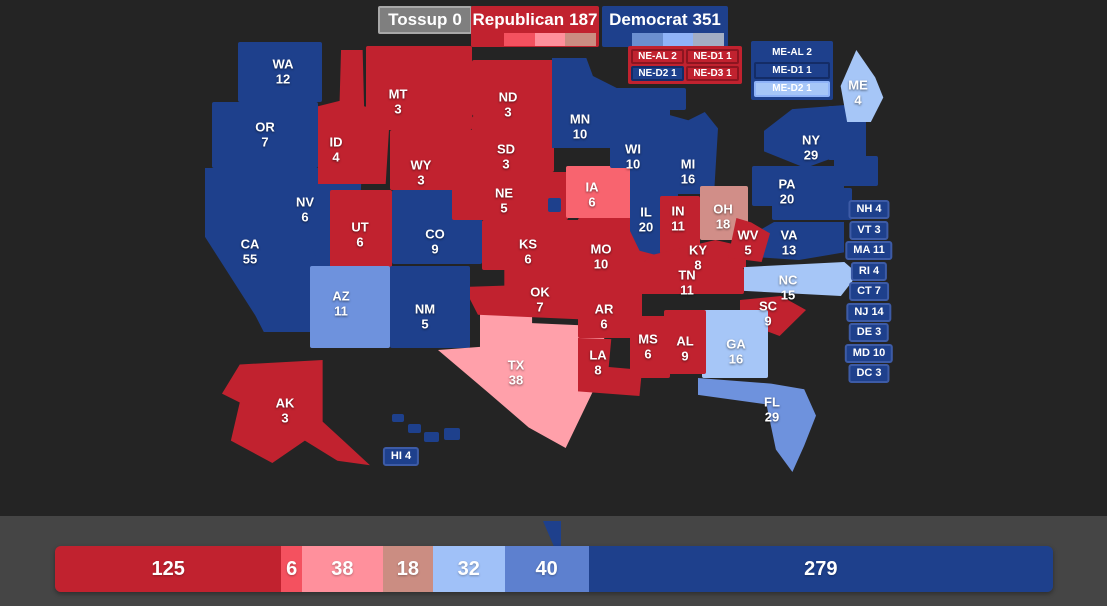  I want to click on state-ga, so click(735, 344).